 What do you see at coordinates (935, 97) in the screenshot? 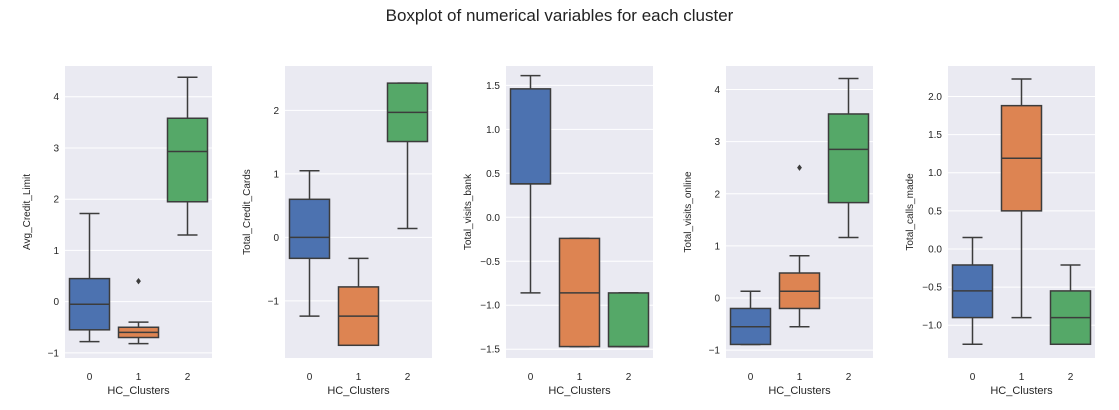
I see `y-tick-label: 2.0` at bounding box center [935, 97].